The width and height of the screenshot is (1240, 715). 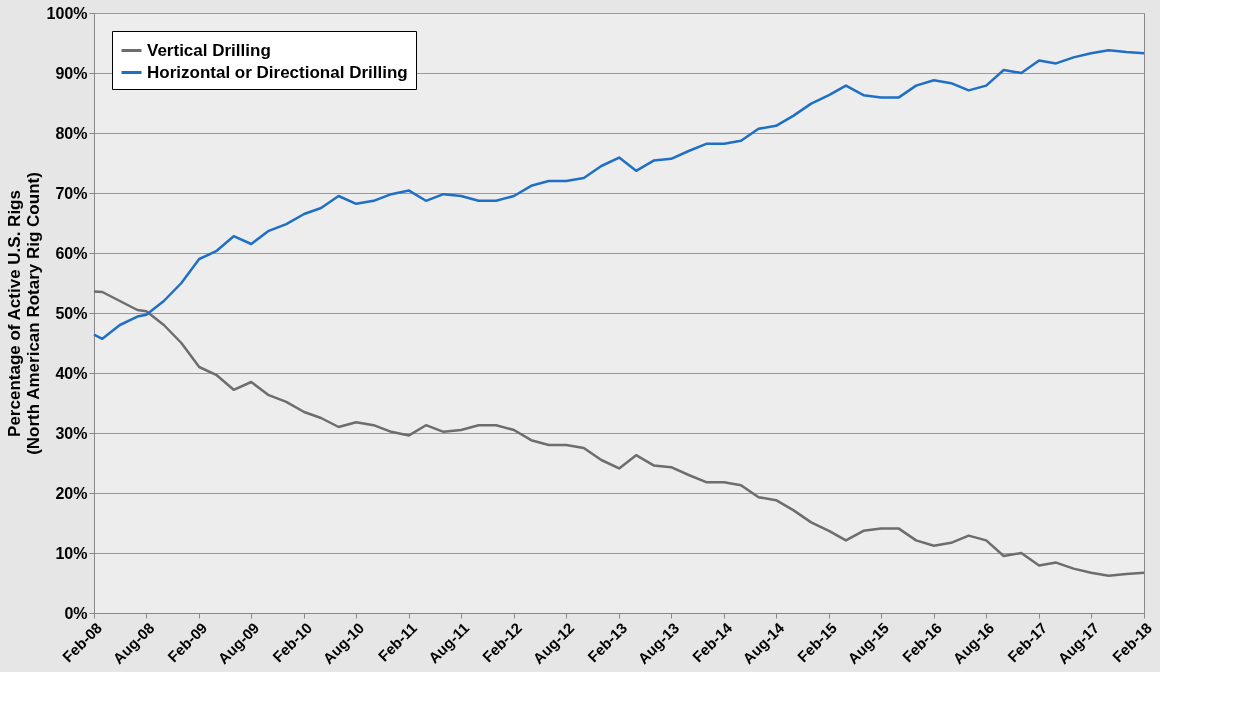 What do you see at coordinates (76, 613) in the screenshot?
I see `y-tick-label: 0%` at bounding box center [76, 613].